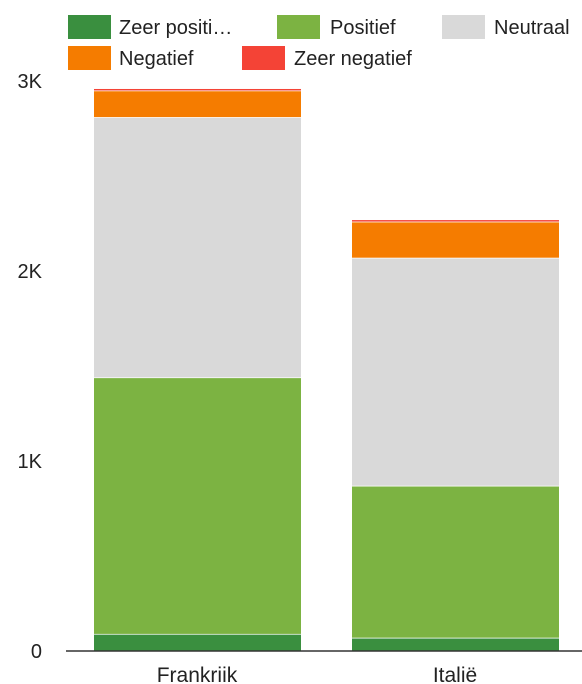 Image resolution: width=582 pixels, height=684 pixels. What do you see at coordinates (30, 462) in the screenshot?
I see `y-tick-label-1k: 1K` at bounding box center [30, 462].